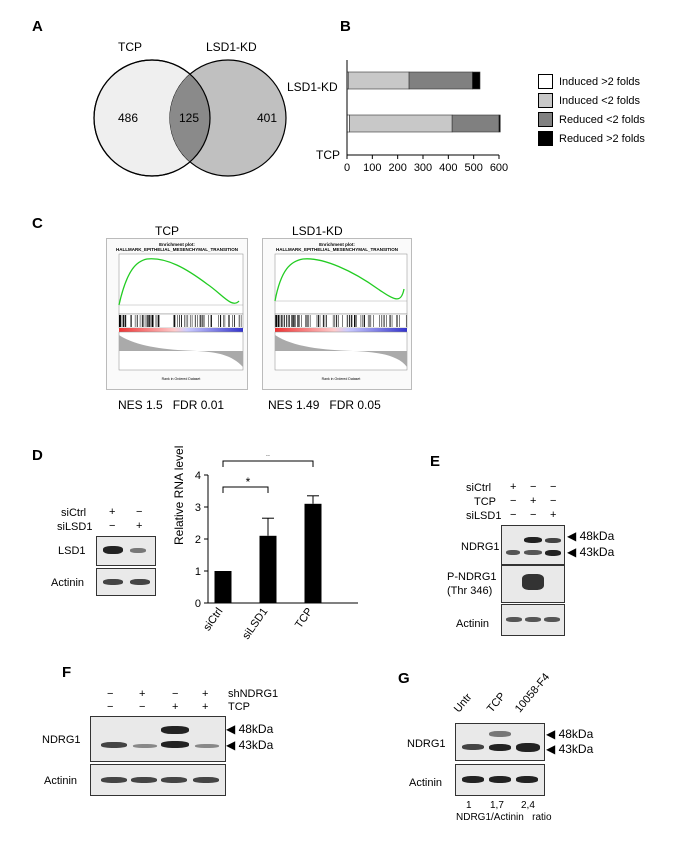  I want to click on e-row-sictrl: siCtrl, so click(479, 488).